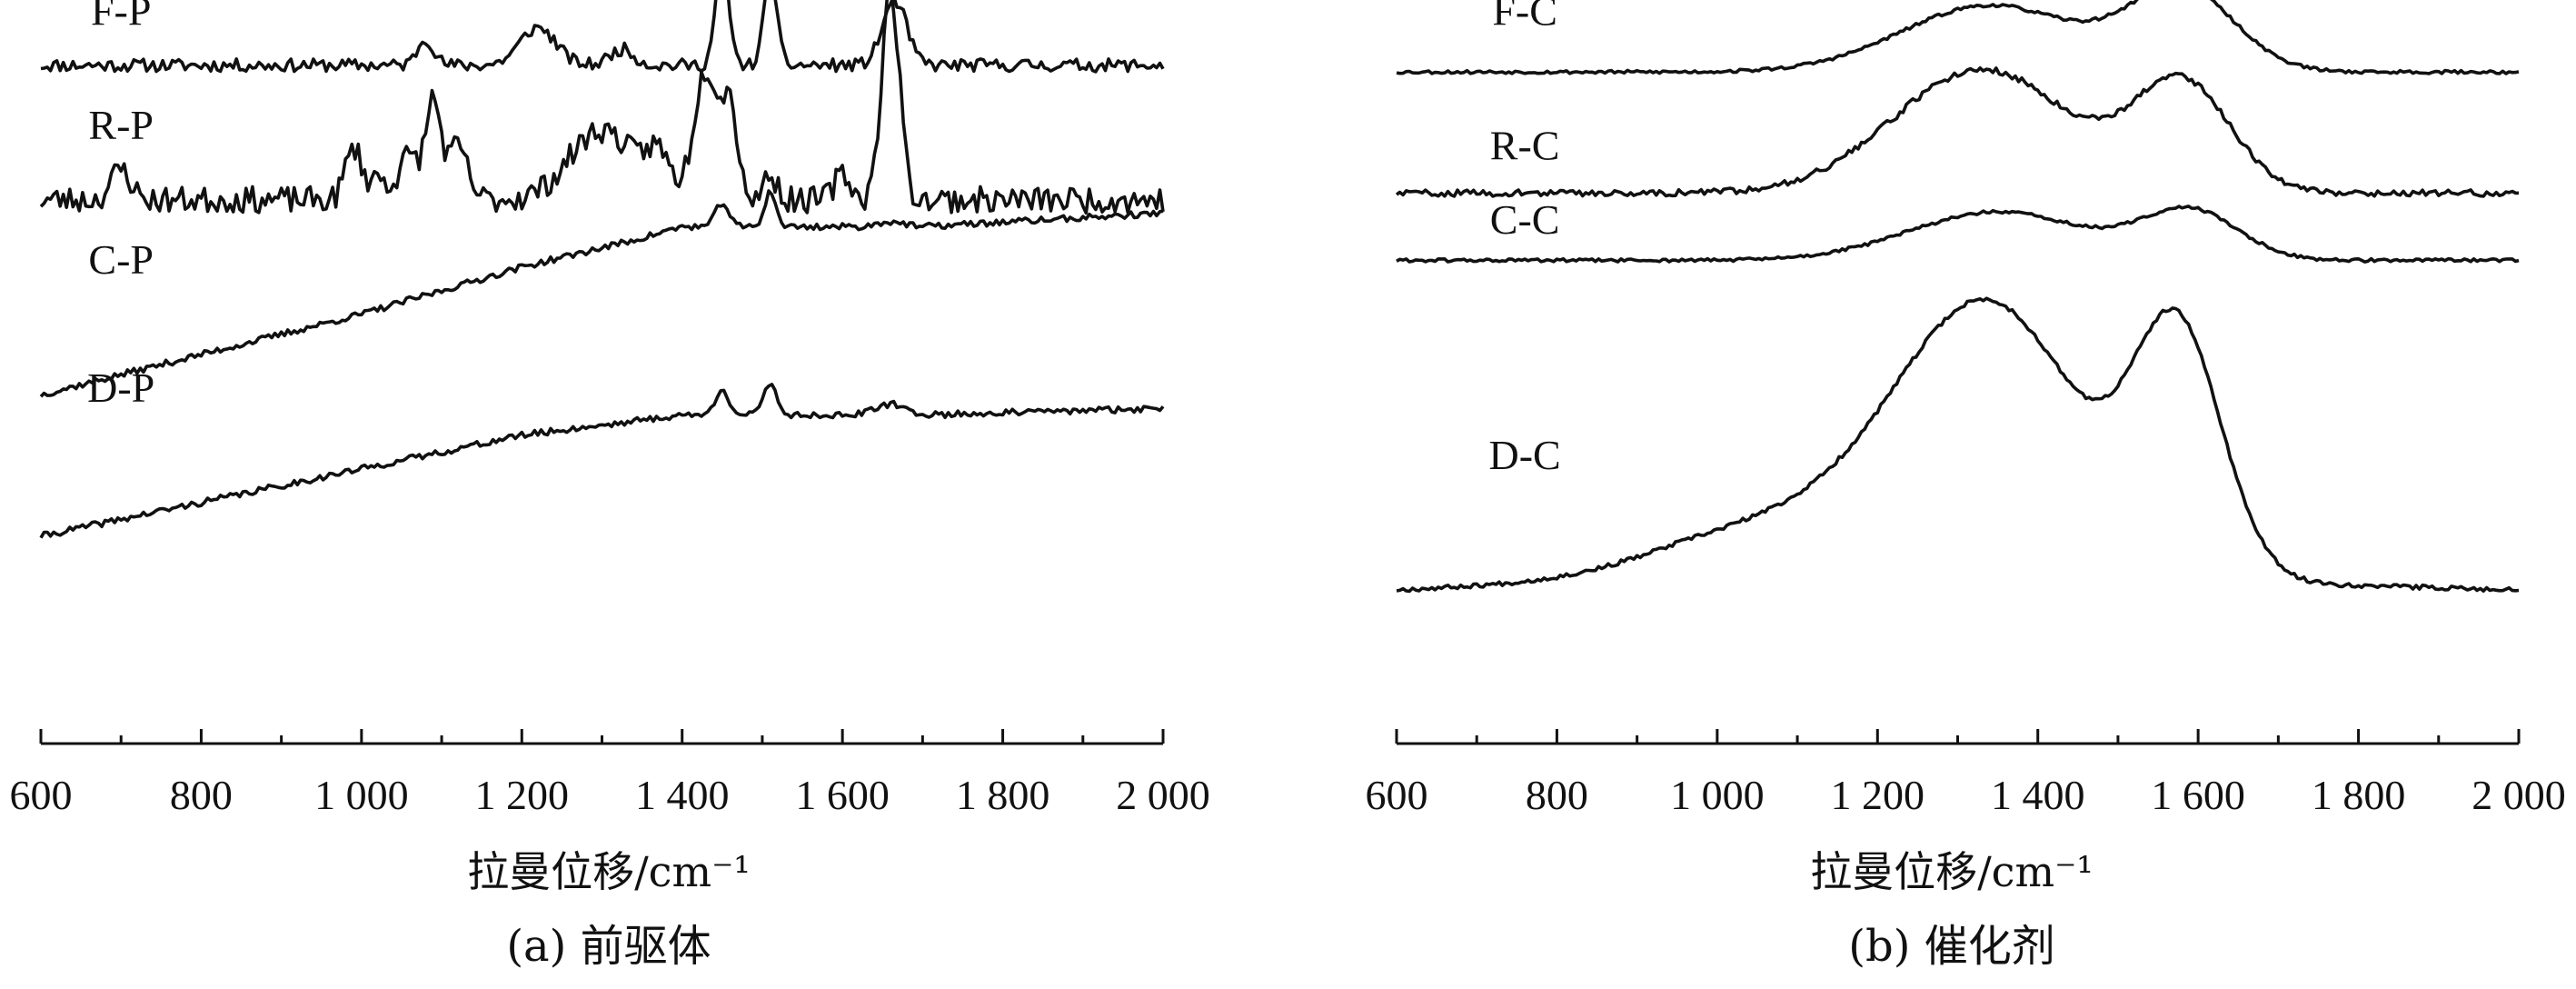  Describe the element at coordinates (603, 37) in the screenshot. I see `series-f-p` at that location.